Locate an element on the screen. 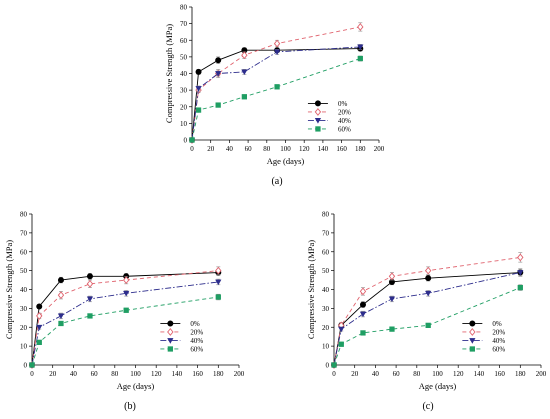  panel-caption: (b) is located at coordinates (130, 406).